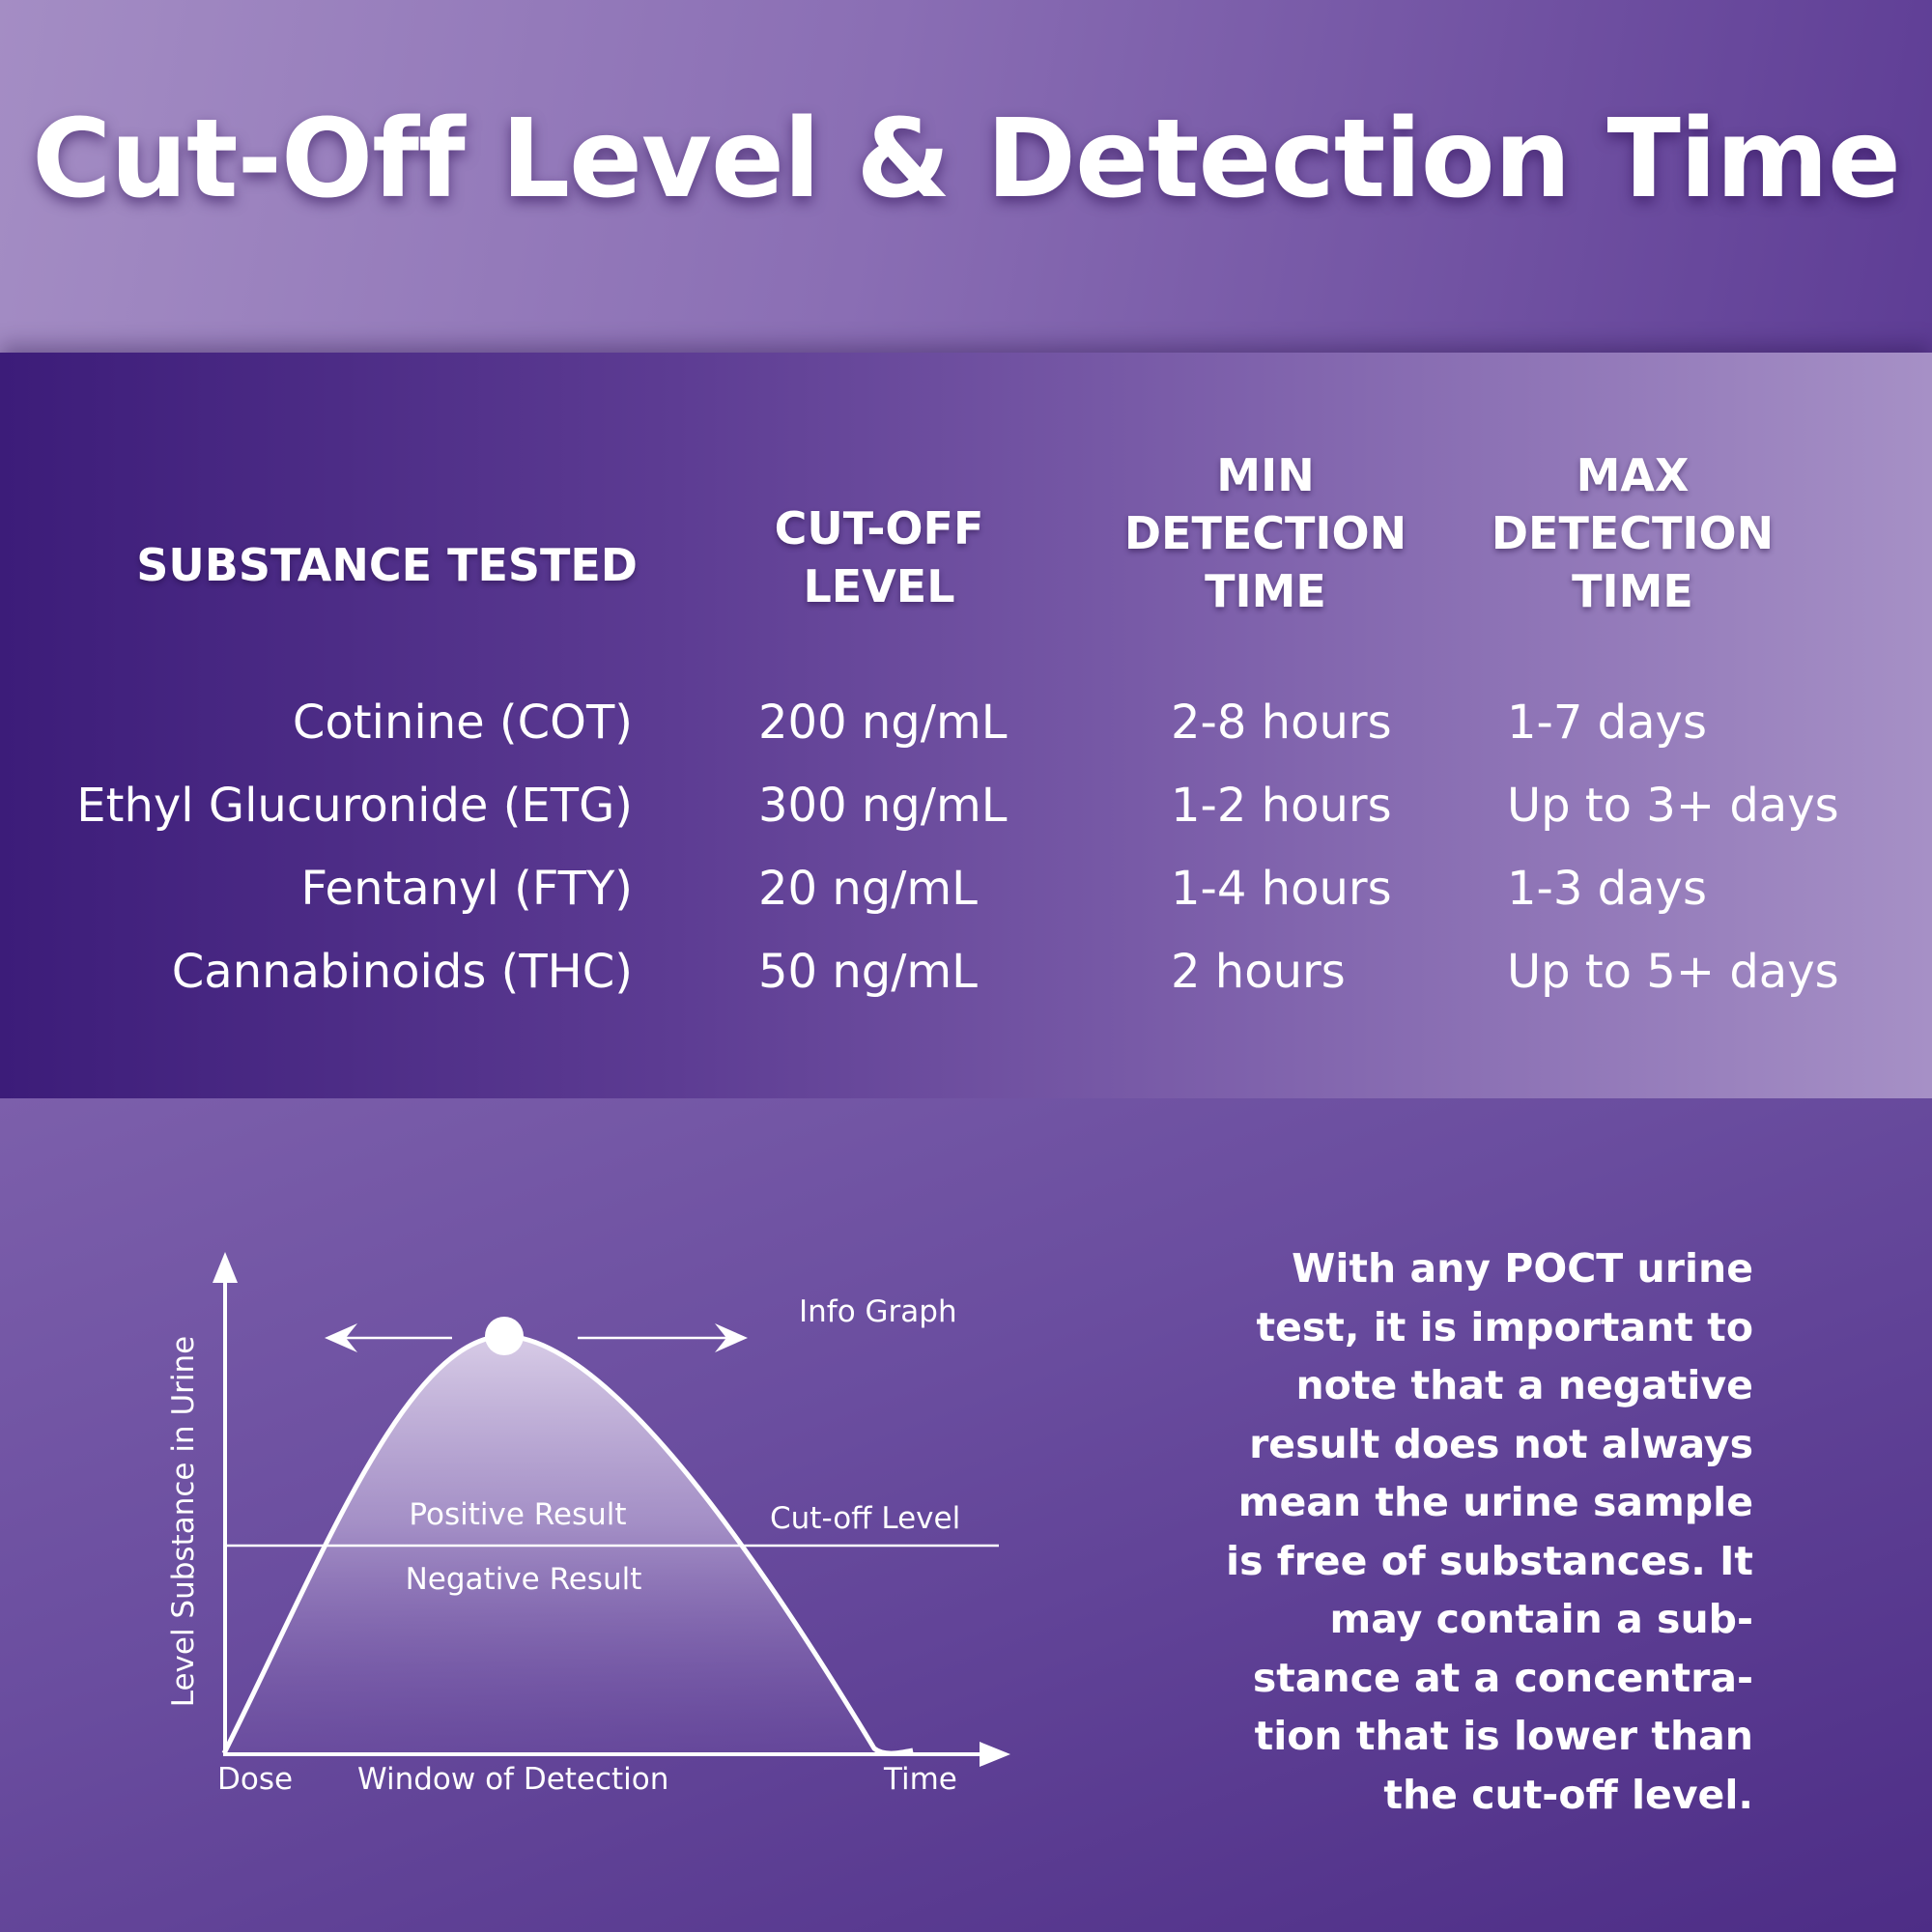 Image resolution: width=1932 pixels, height=1932 pixels. I want to click on cell-cutoff: 200 ng/mL, so click(883, 723).